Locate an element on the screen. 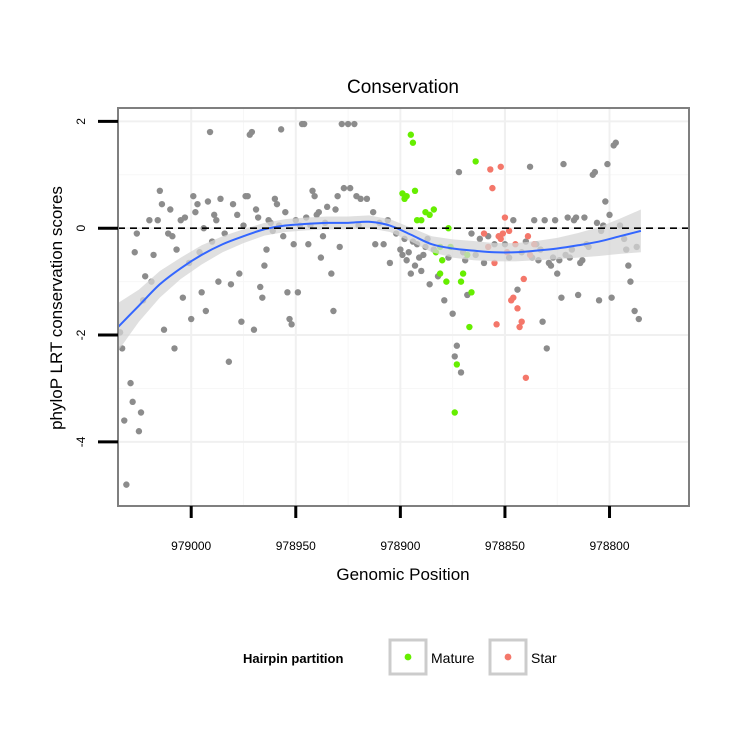 The image size is (750, 750). legend-entry-star: Star is located at coordinates (522, 657).